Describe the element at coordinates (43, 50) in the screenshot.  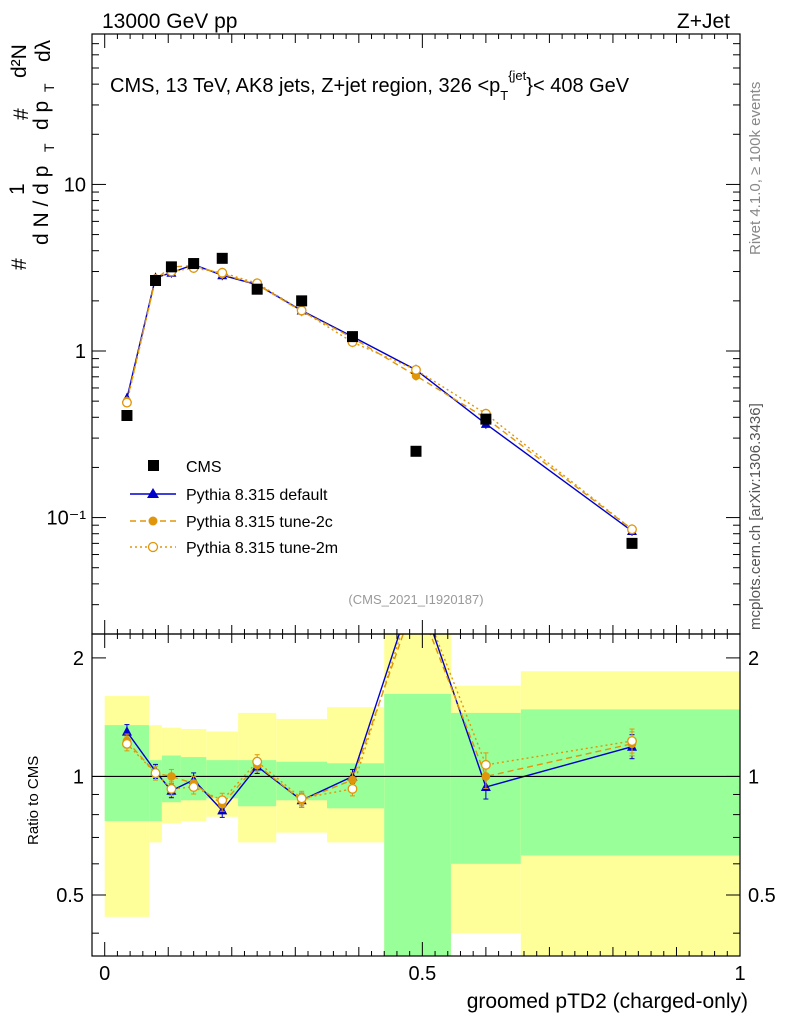
I see `svg-text: dλ` at that location.